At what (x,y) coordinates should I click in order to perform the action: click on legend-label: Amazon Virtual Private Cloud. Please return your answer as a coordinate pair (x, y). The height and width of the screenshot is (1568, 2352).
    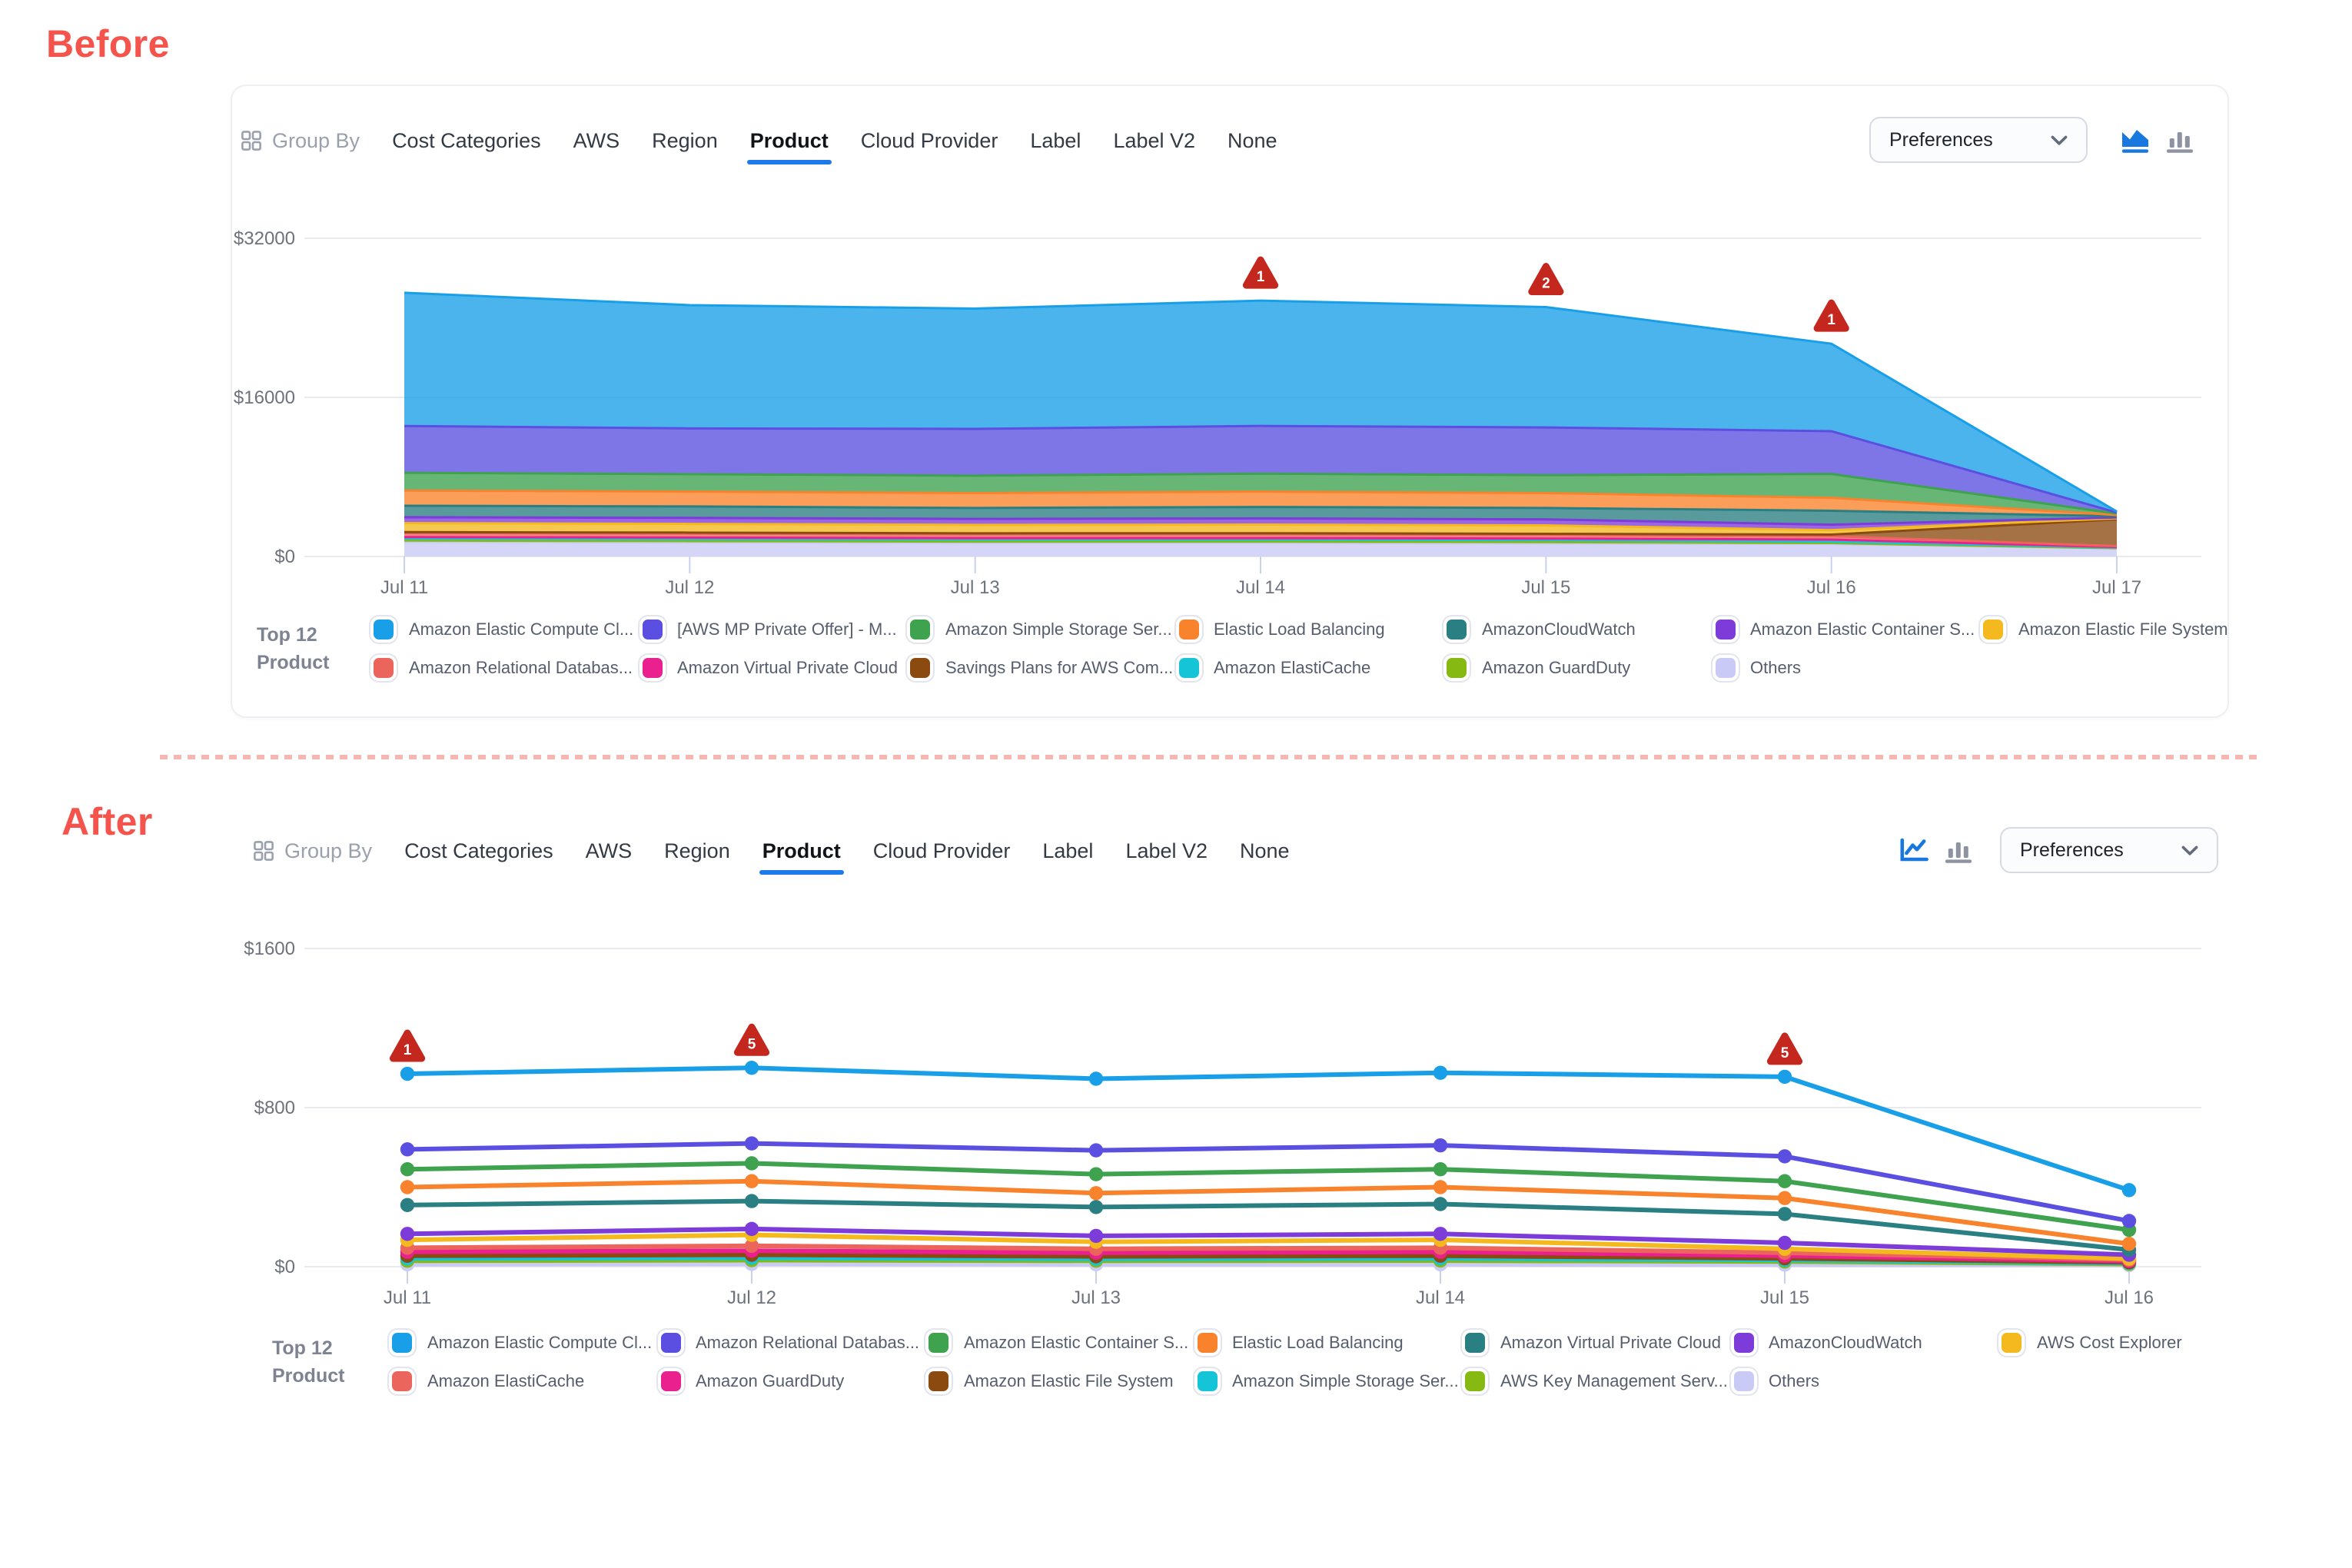
    Looking at the image, I should click on (787, 668).